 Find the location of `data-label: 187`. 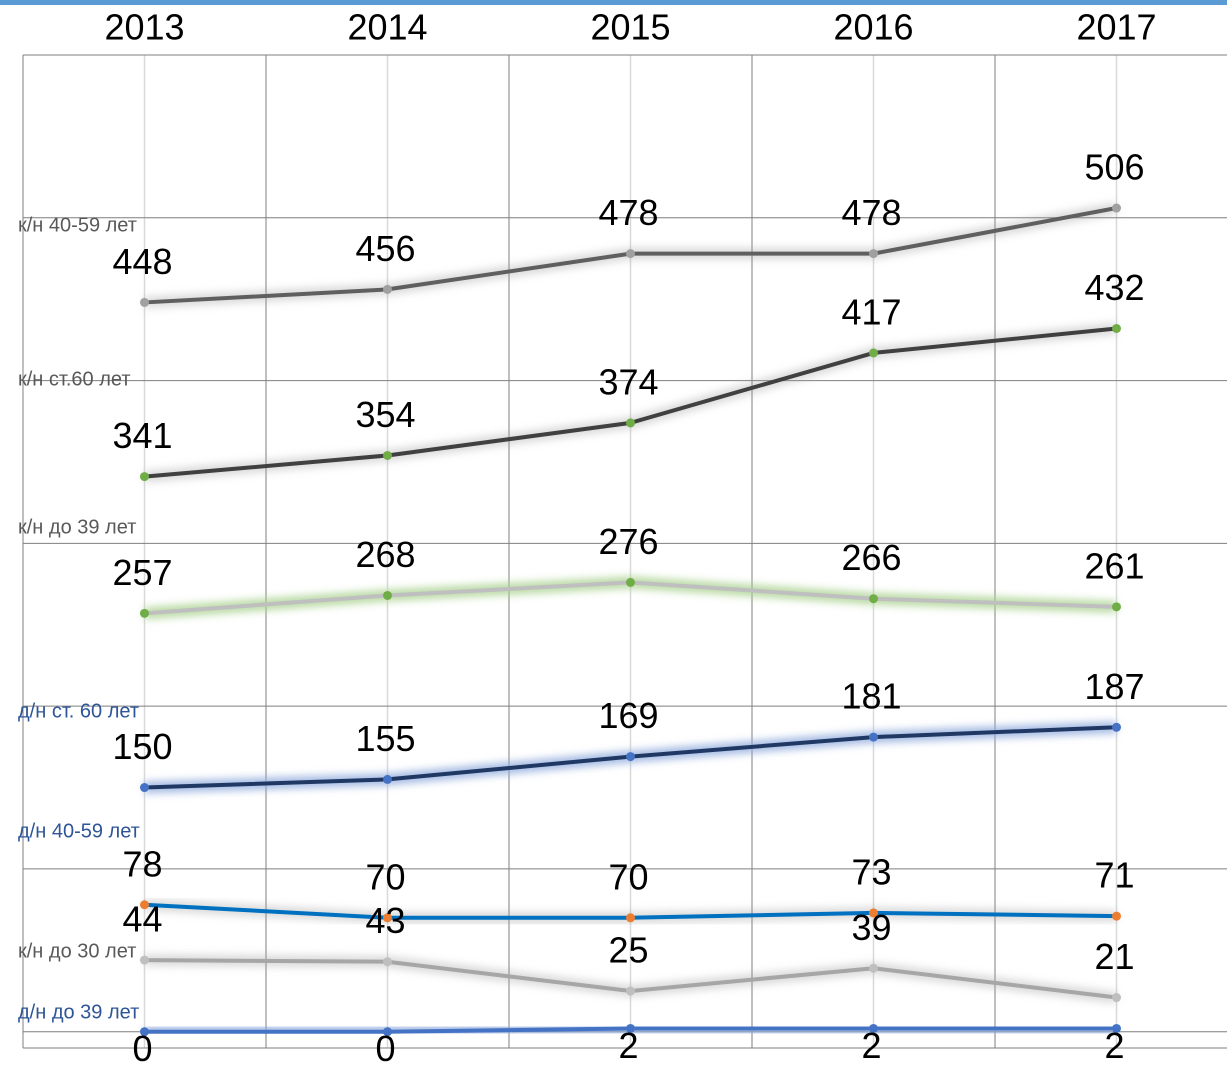

data-label: 187 is located at coordinates (1114, 686).